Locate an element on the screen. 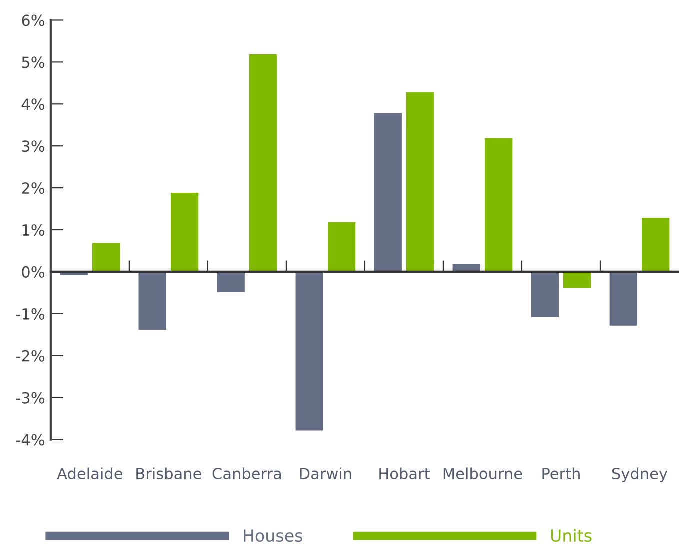 The height and width of the screenshot is (547, 679). y-tick-label: 3% is located at coordinates (33, 146).